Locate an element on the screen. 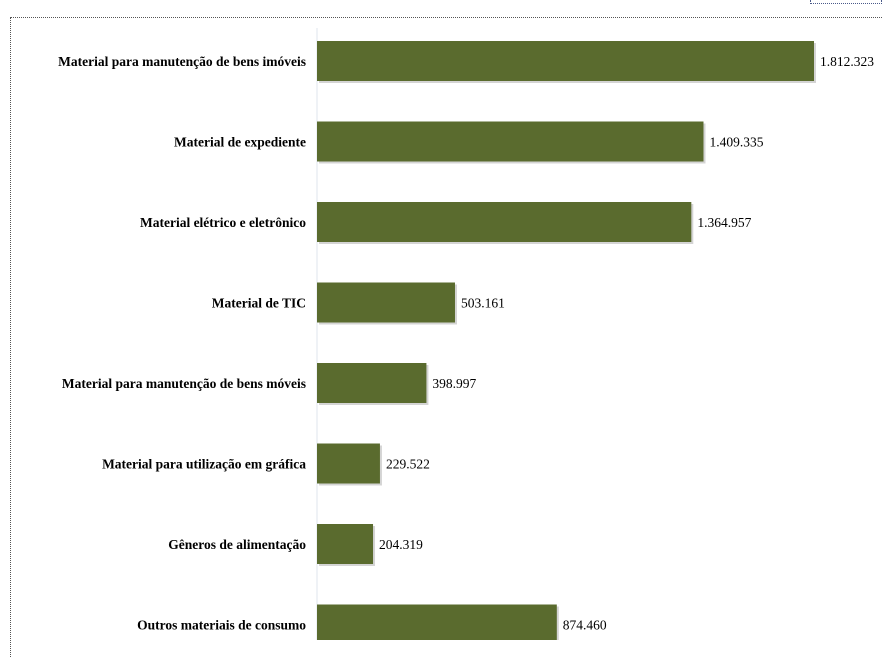 The height and width of the screenshot is (657, 883). corner-decoration is located at coordinates (846, 2).